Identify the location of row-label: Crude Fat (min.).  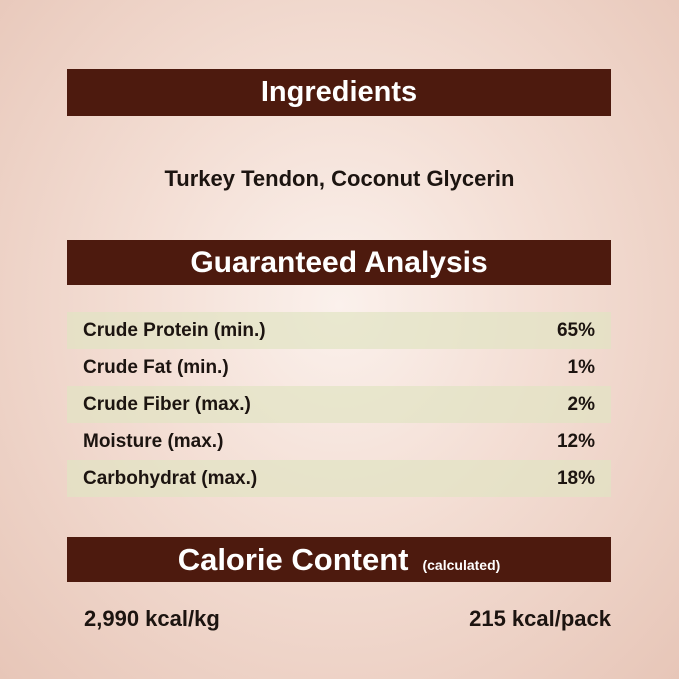
(156, 367).